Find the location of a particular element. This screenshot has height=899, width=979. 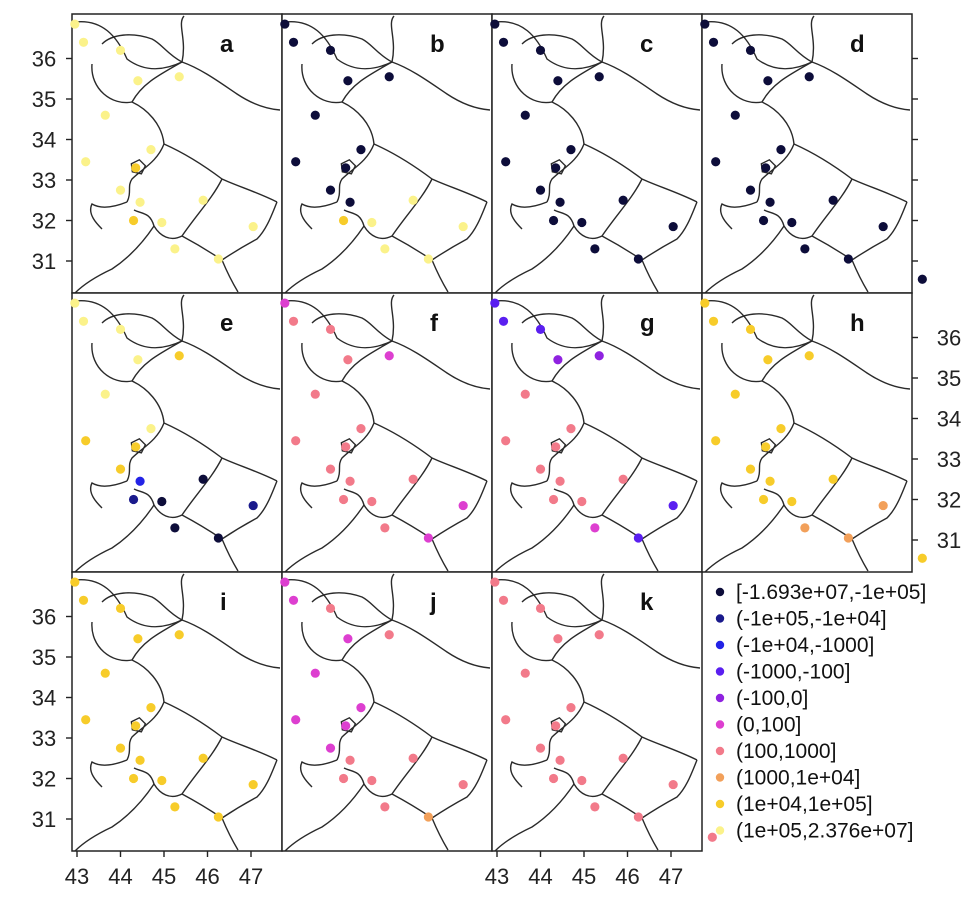

panel-label-g: g is located at coordinates (647, 323).